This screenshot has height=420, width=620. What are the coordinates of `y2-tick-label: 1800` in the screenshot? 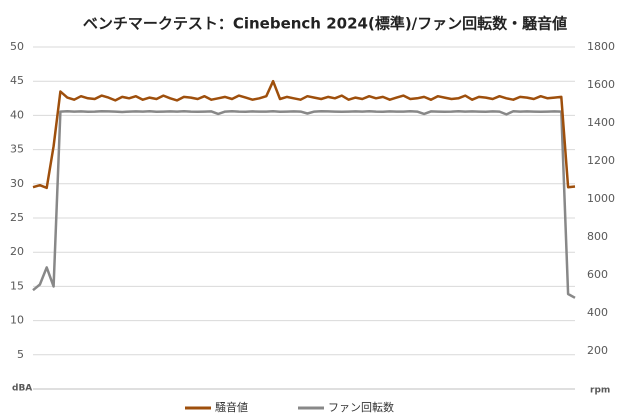 It's located at (601, 46).